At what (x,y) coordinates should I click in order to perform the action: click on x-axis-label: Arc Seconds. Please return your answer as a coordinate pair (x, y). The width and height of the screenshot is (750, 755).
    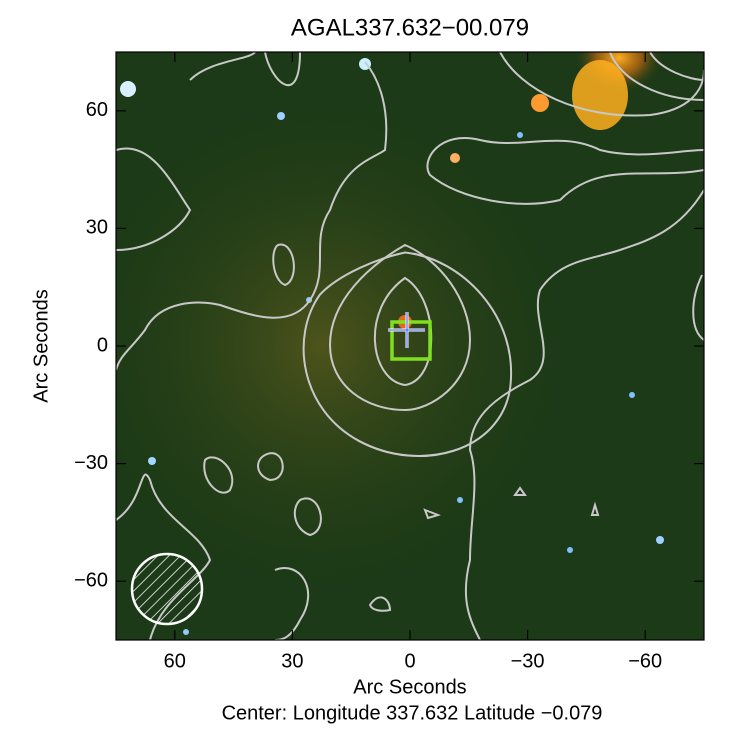
    Looking at the image, I should click on (409, 687).